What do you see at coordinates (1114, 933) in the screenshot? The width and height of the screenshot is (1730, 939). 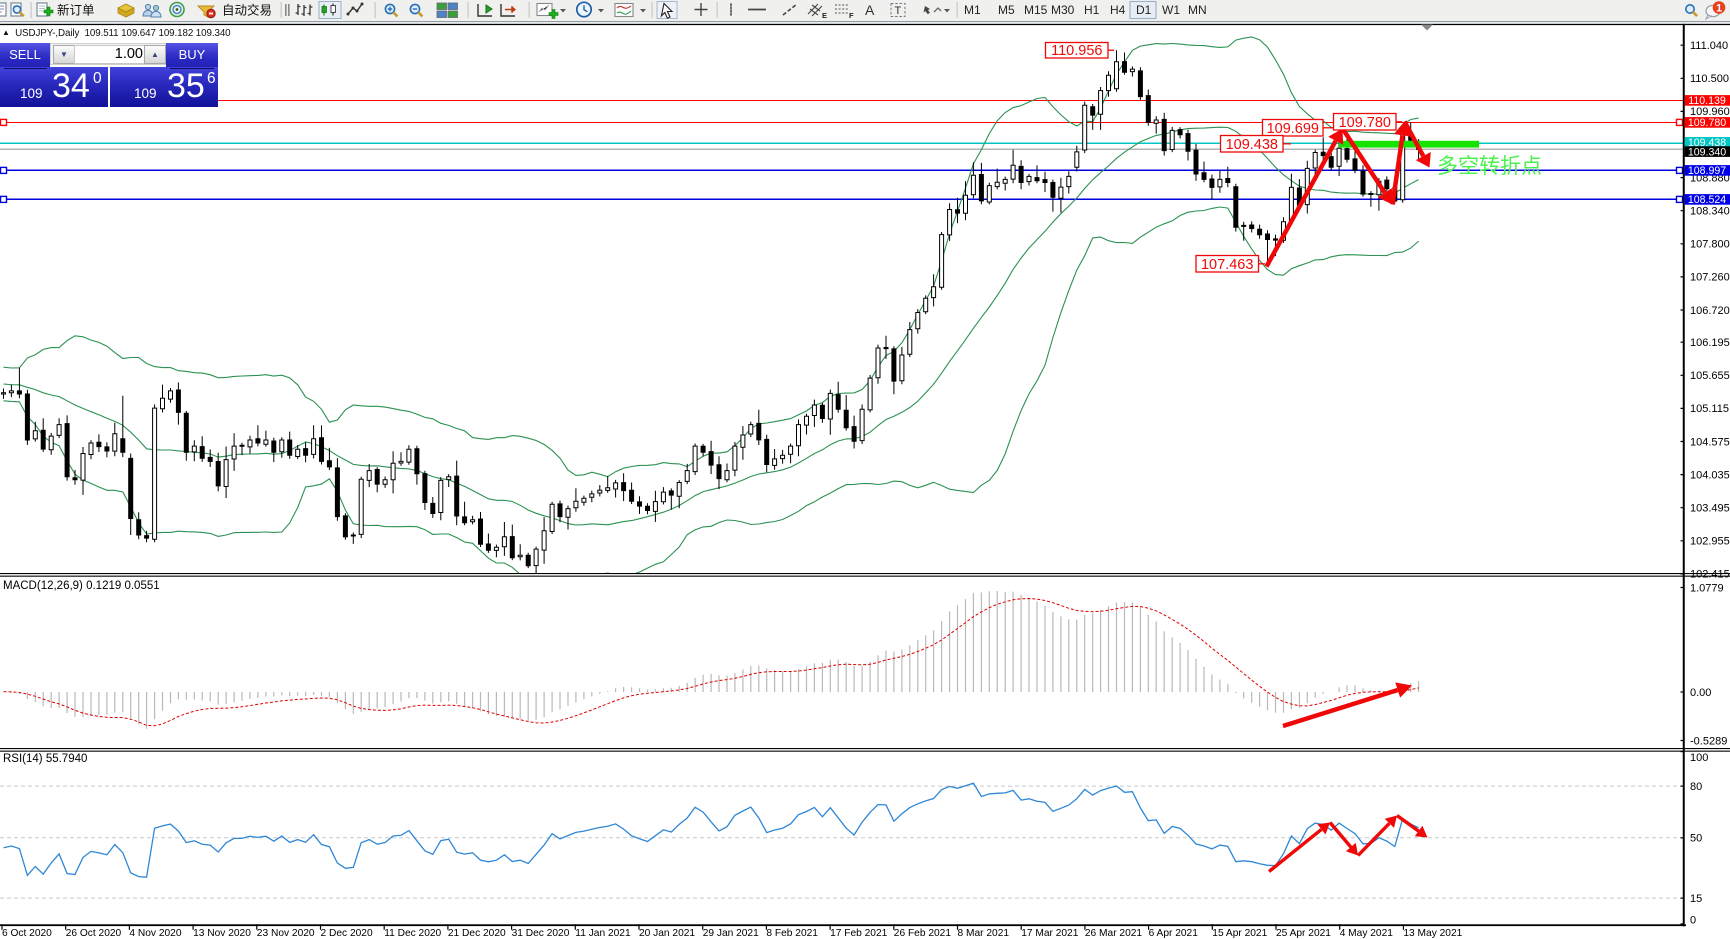 I see `svg-text: 26 Mar 2021` at bounding box center [1114, 933].